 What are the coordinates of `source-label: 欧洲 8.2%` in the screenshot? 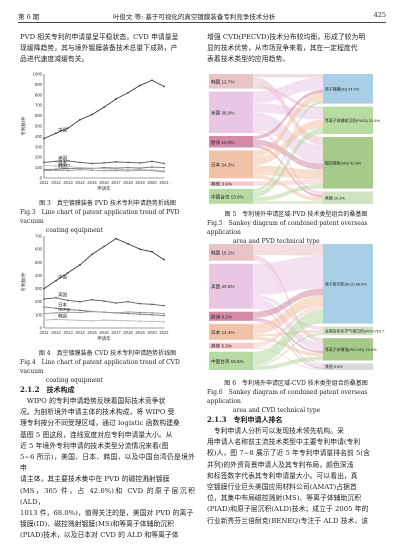 It's located at (221, 316).